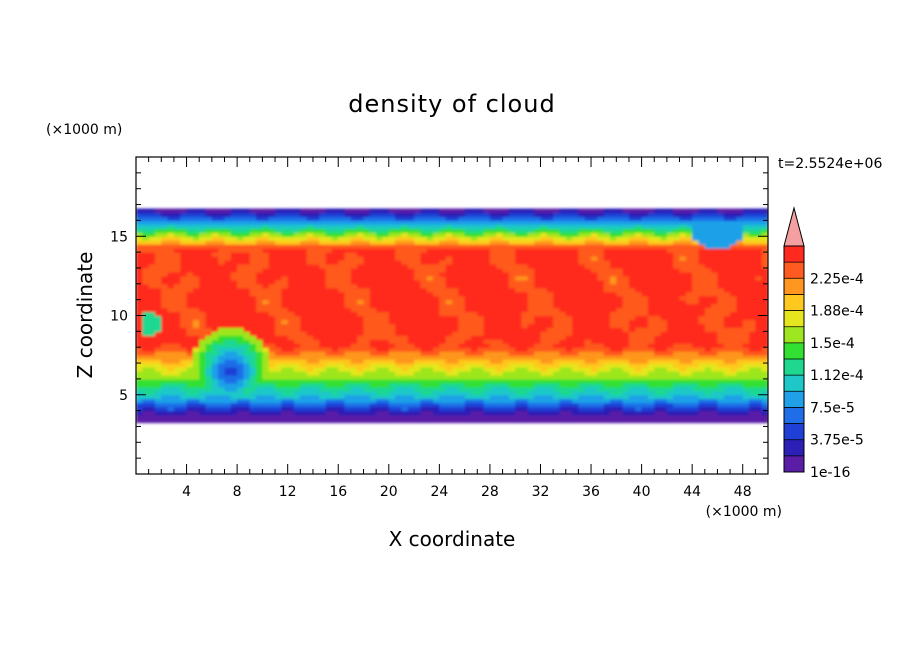 This screenshot has width=904, height=654. I want to click on time-label: t=2.5524e+06, so click(830, 164).